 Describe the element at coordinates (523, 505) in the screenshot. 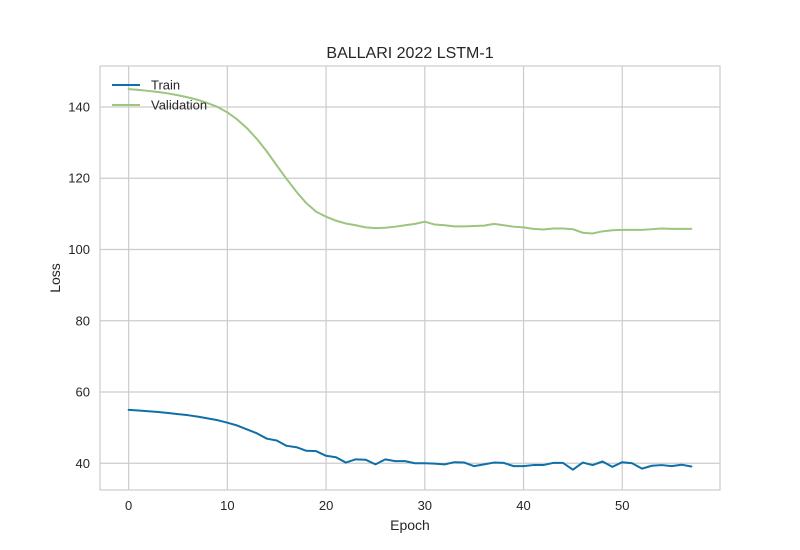

I see `x-tick-label: 40` at that location.